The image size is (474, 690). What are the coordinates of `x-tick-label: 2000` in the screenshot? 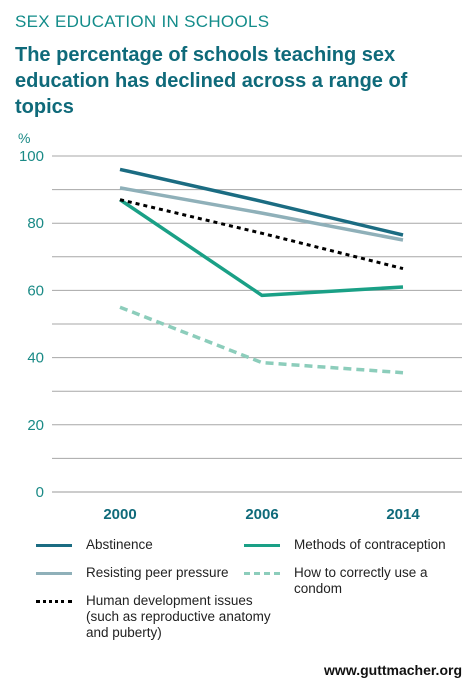 It's located at (119, 514).